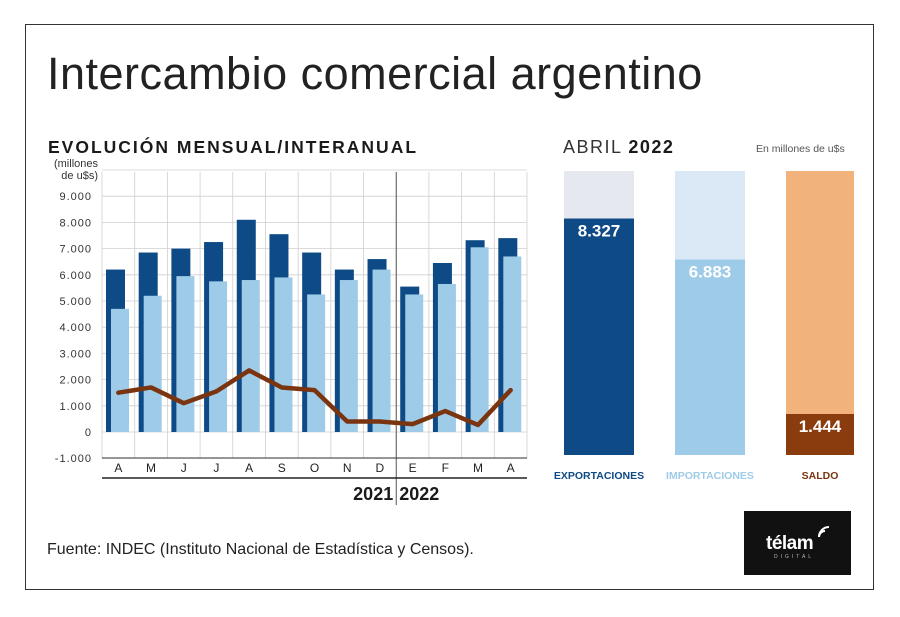 This screenshot has height=617, width=900. I want to click on telam-logo: télam DIGITAL, so click(797, 543).